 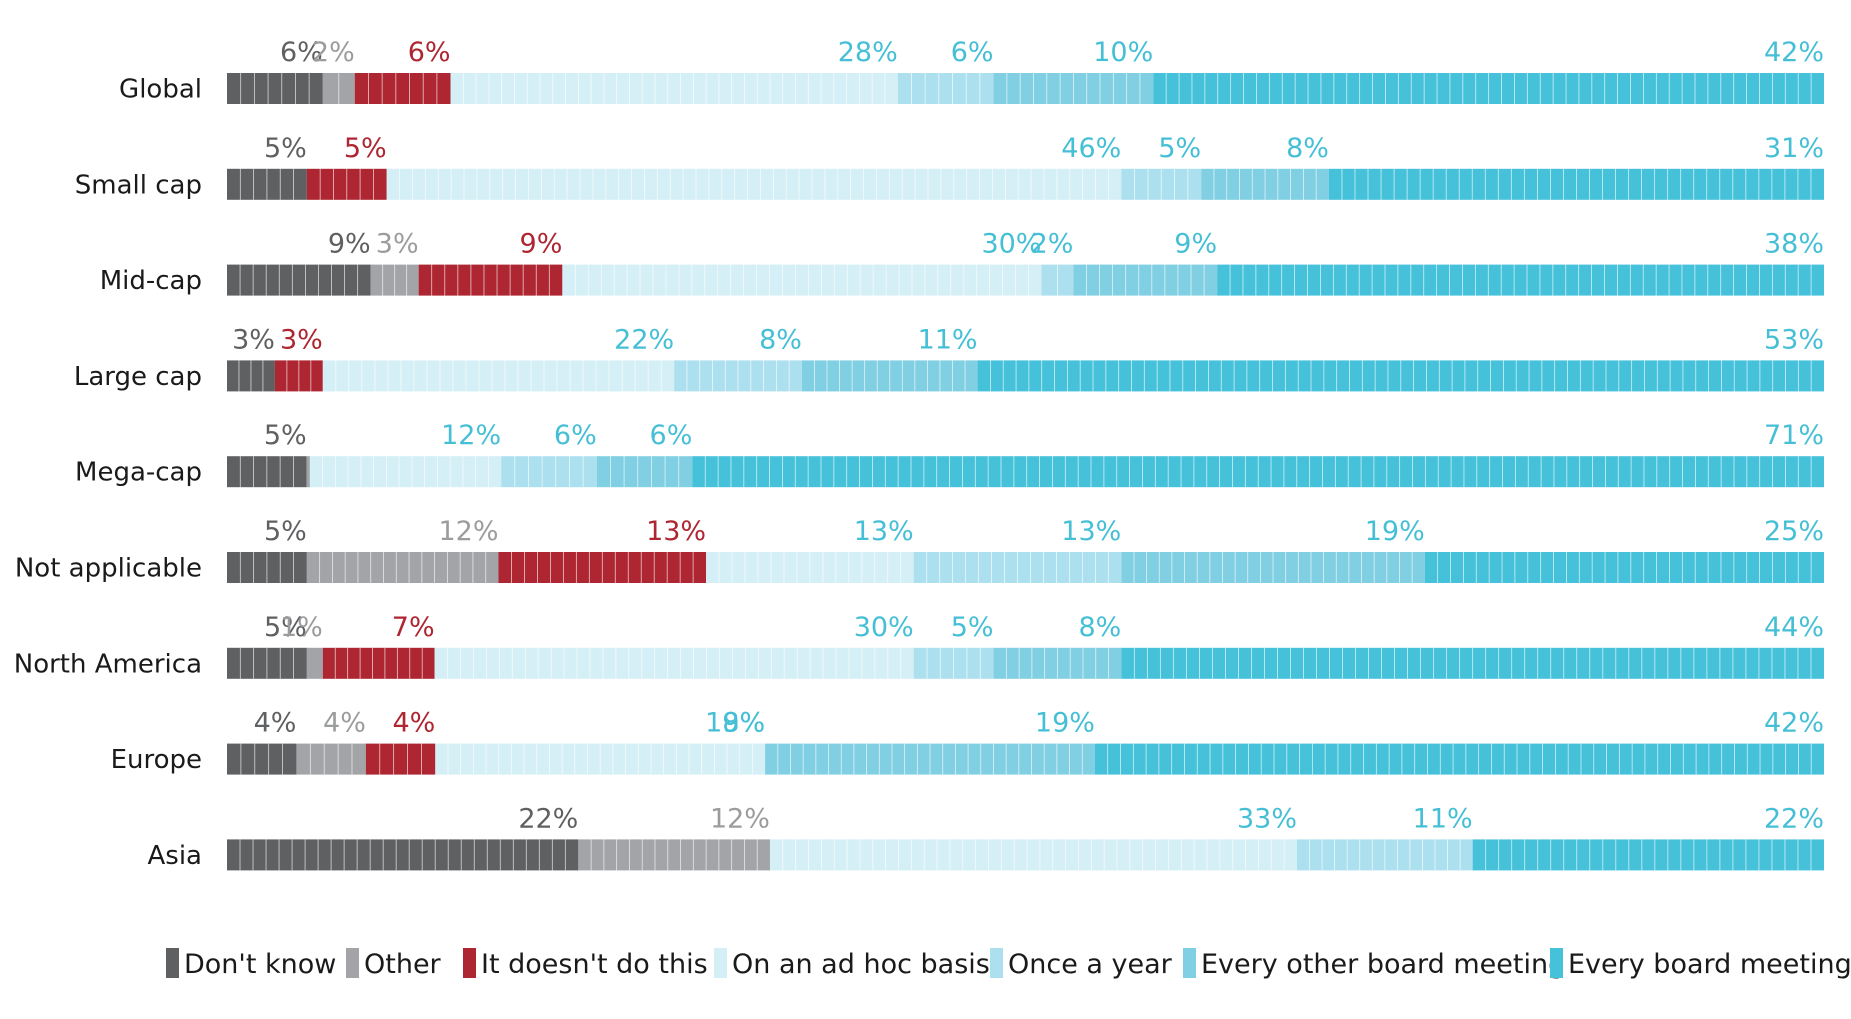 I want to click on legend-item-it-doesn-t-do-this: It doesn't do this, so click(x=585, y=964).